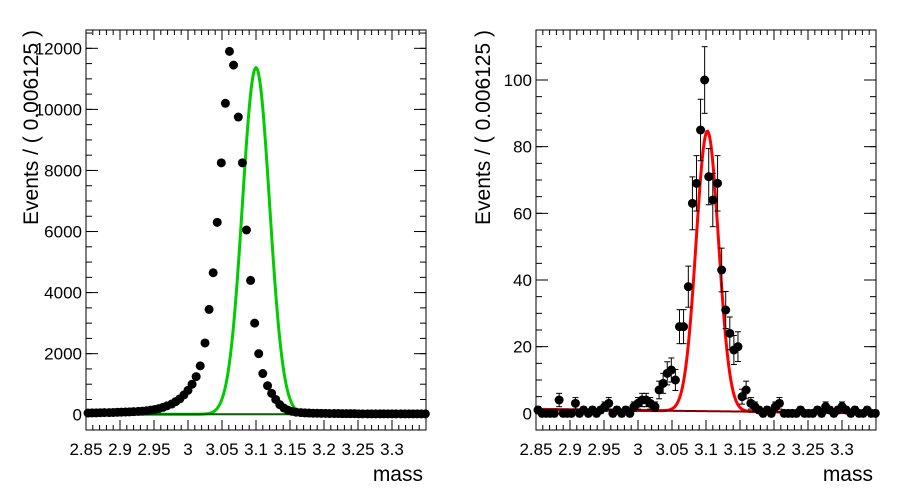 This screenshot has height=500, width=900. What do you see at coordinates (848, 474) in the screenshot?
I see `right-x-axis-label: mass` at bounding box center [848, 474].